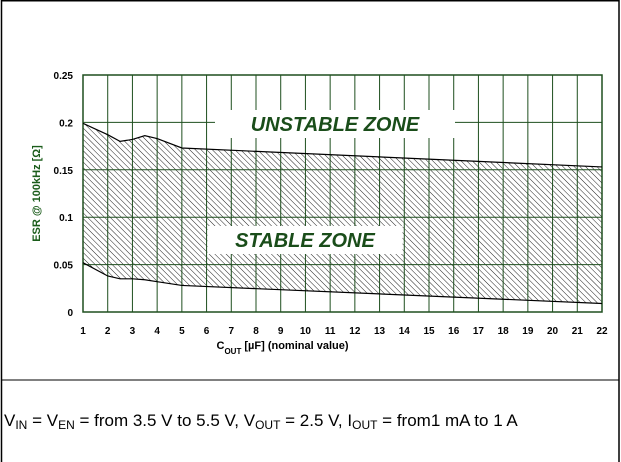 This screenshot has width=621, height=462. What do you see at coordinates (37, 193) in the screenshot?
I see `y-axis-label: ESR @ 100kHz [Ω]` at bounding box center [37, 193].